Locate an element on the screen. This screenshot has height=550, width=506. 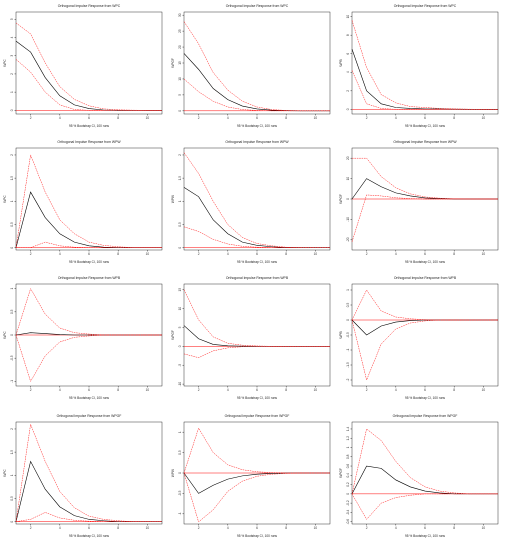
y-tick-label: -0.4 is located at coordinates (348, 512).